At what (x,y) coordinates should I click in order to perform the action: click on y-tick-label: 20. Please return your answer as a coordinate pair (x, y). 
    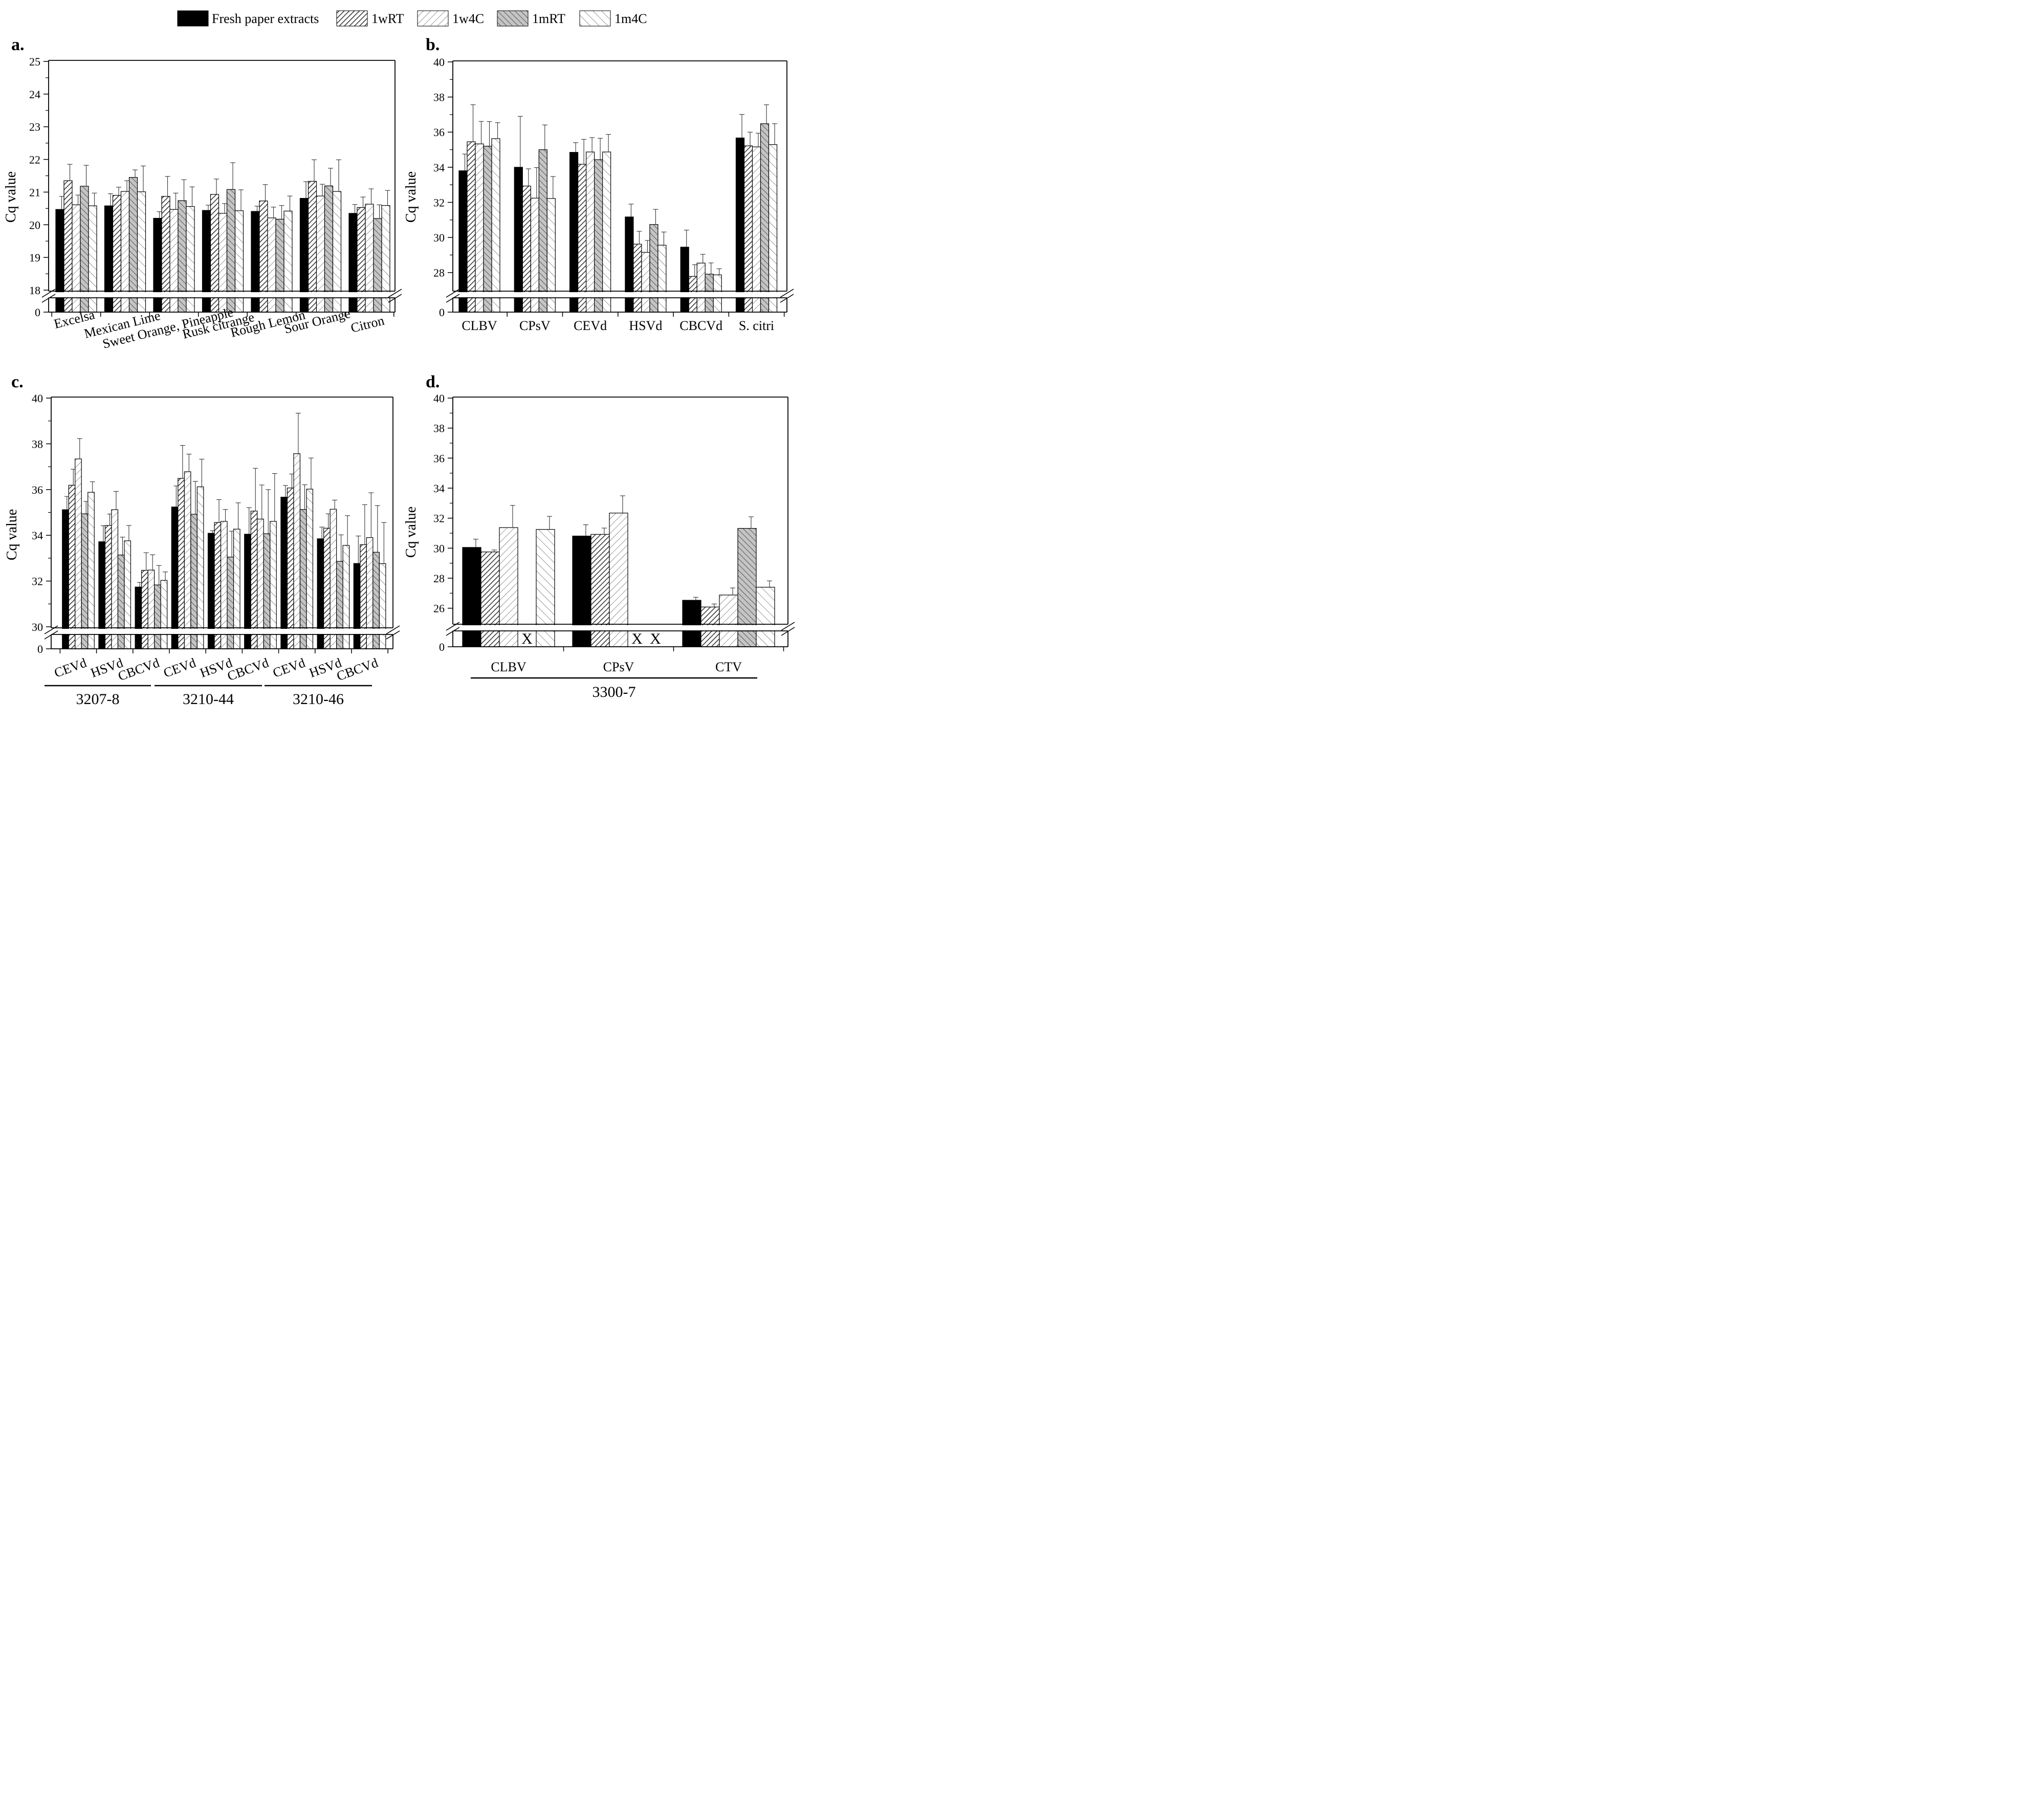
    Looking at the image, I should click on (34, 225).